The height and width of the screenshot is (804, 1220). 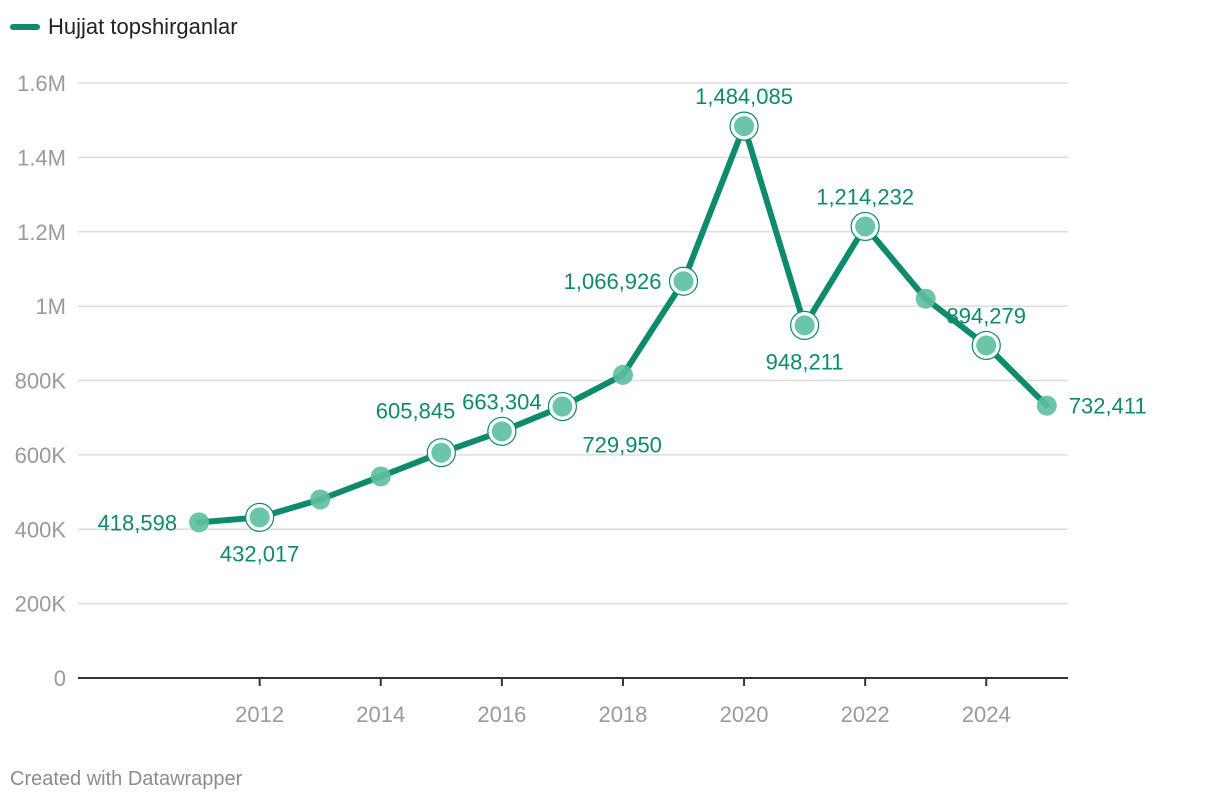 I want to click on data-label: 732,411, so click(x=1108, y=406).